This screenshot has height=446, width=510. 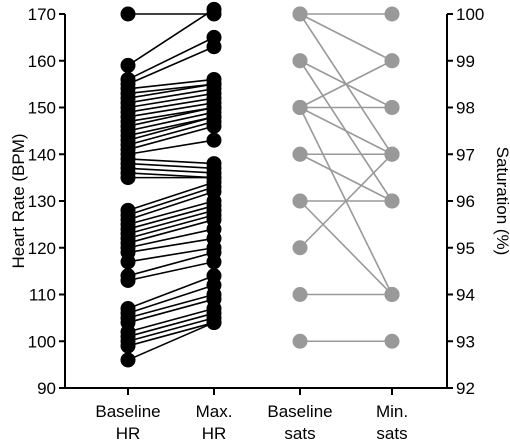 What do you see at coordinates (42, 14) in the screenshot?
I see `left-tick-label: 170` at bounding box center [42, 14].